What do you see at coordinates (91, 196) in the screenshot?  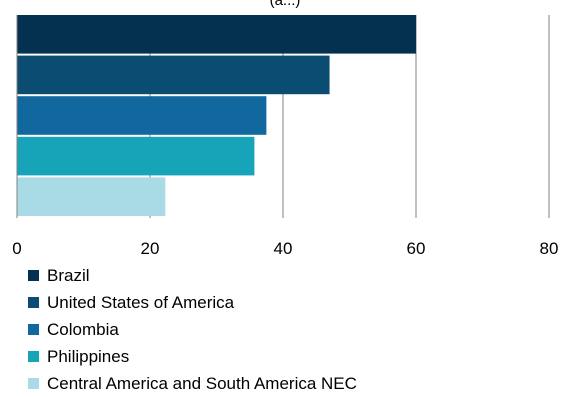 I see `bar-central-america-and-south-america-nec` at bounding box center [91, 196].